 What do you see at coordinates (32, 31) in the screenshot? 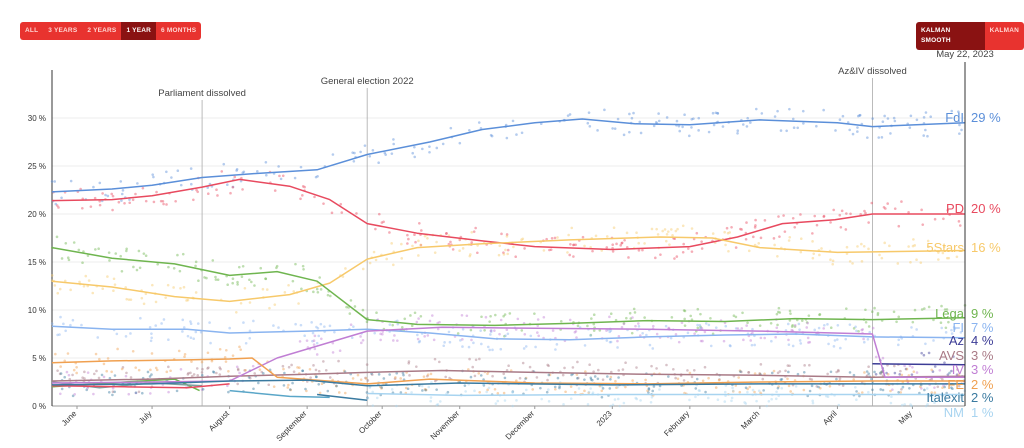
I see `btn-all: ALL` at bounding box center [32, 31].